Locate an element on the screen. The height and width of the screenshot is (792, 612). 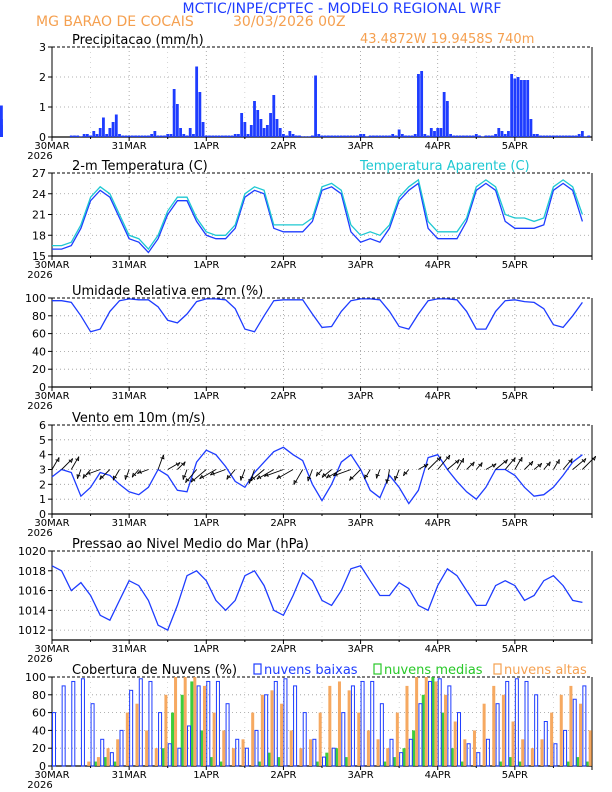
x-year-label: 2026 is located at coordinates (39, 533).